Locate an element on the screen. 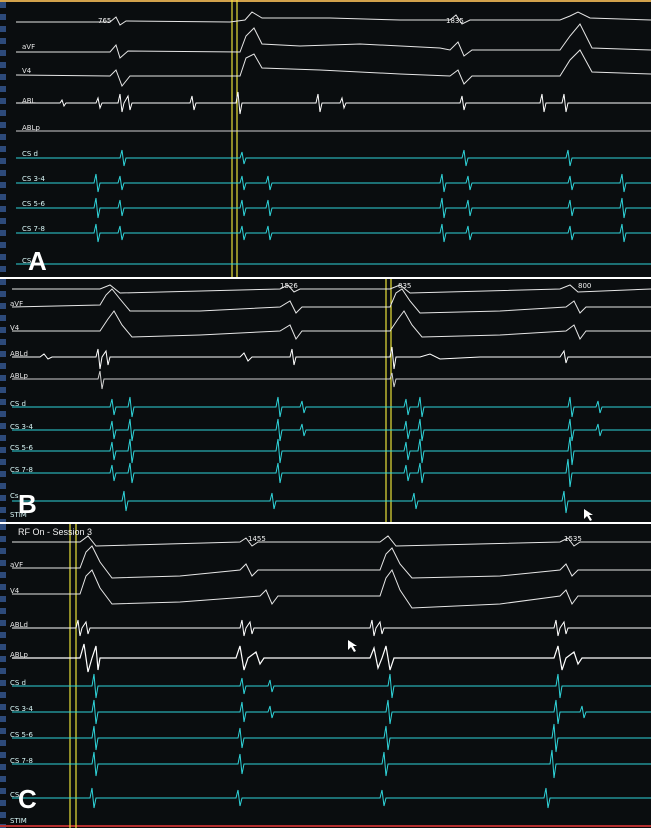 This screenshot has width=651, height=828. panel-b-channel-label: ABLd is located at coordinates (19, 354).